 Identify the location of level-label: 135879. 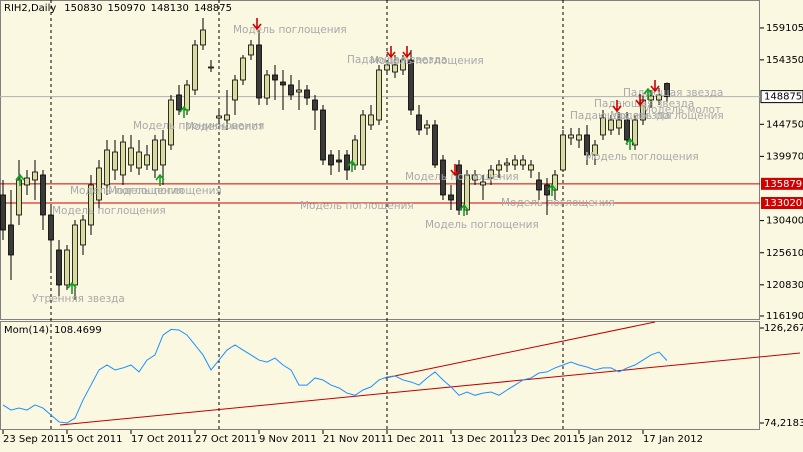
(783, 184).